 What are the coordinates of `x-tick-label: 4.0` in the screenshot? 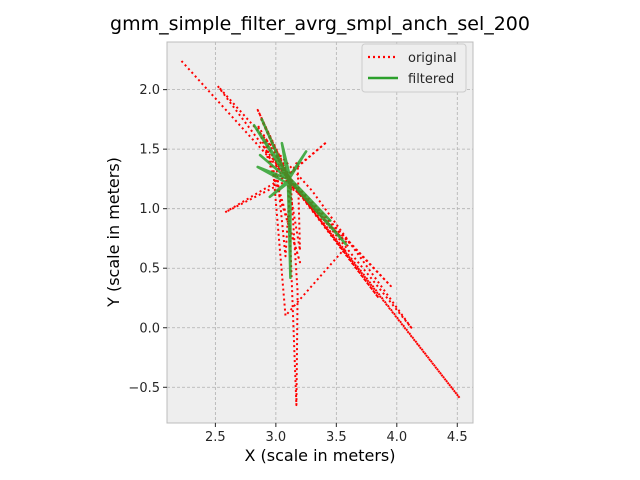 It's located at (396, 437).